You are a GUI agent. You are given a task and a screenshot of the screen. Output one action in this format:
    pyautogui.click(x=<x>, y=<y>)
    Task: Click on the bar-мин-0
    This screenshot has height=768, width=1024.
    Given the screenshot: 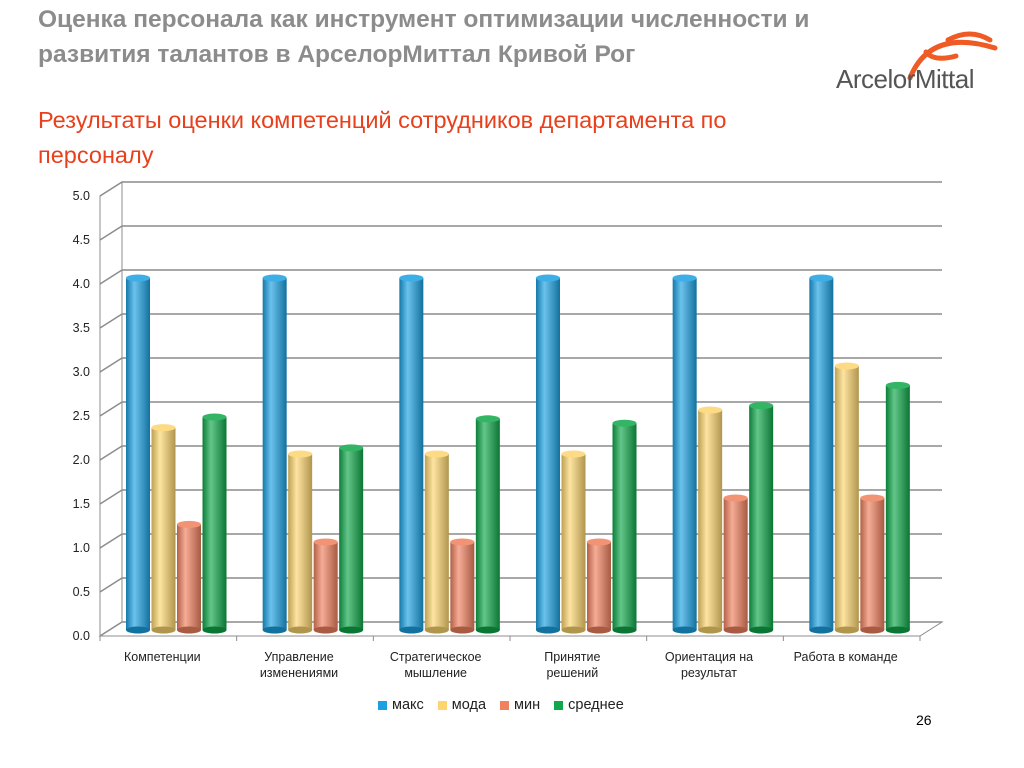 What is the action you would take?
    pyautogui.click(x=189, y=577)
    